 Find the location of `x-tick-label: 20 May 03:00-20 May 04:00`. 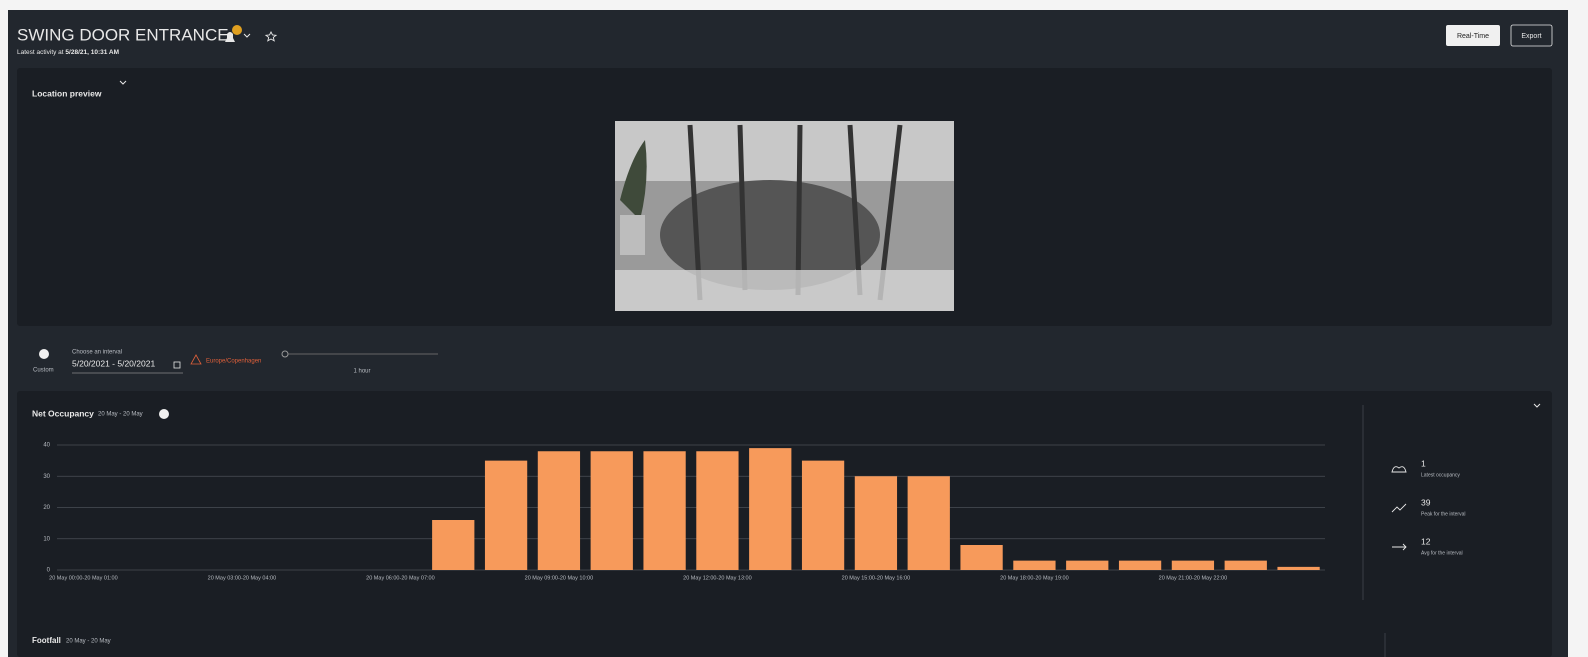

x-tick-label: 20 May 03:00-20 May 04:00 is located at coordinates (242, 578).